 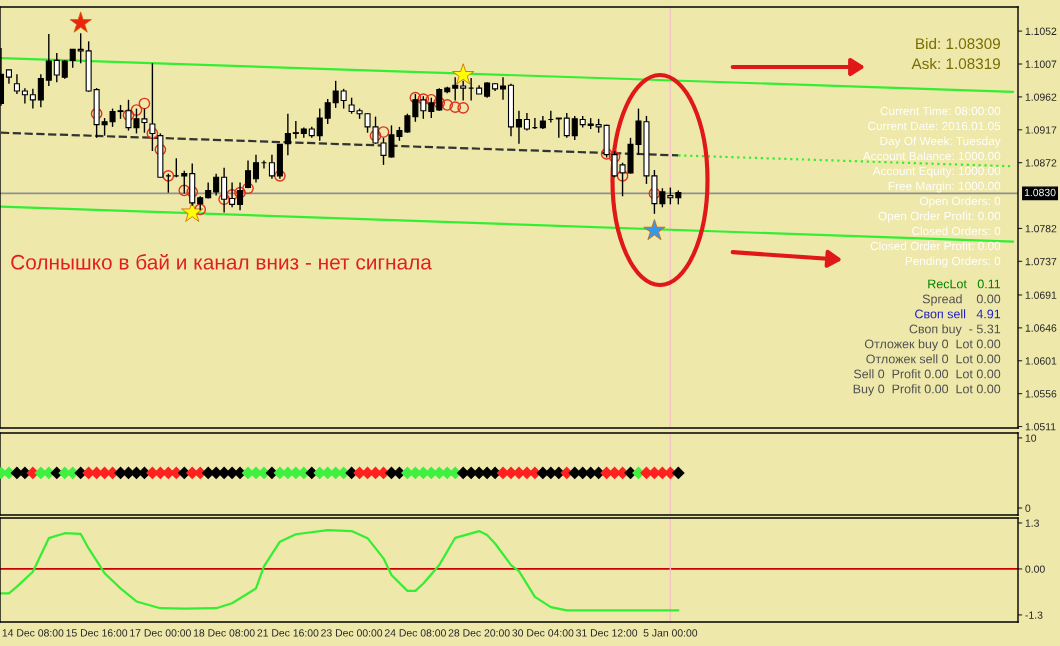 I want to click on annotation: Buy 0 Profit 0.00 Lot 0.00, so click(x=927, y=390).